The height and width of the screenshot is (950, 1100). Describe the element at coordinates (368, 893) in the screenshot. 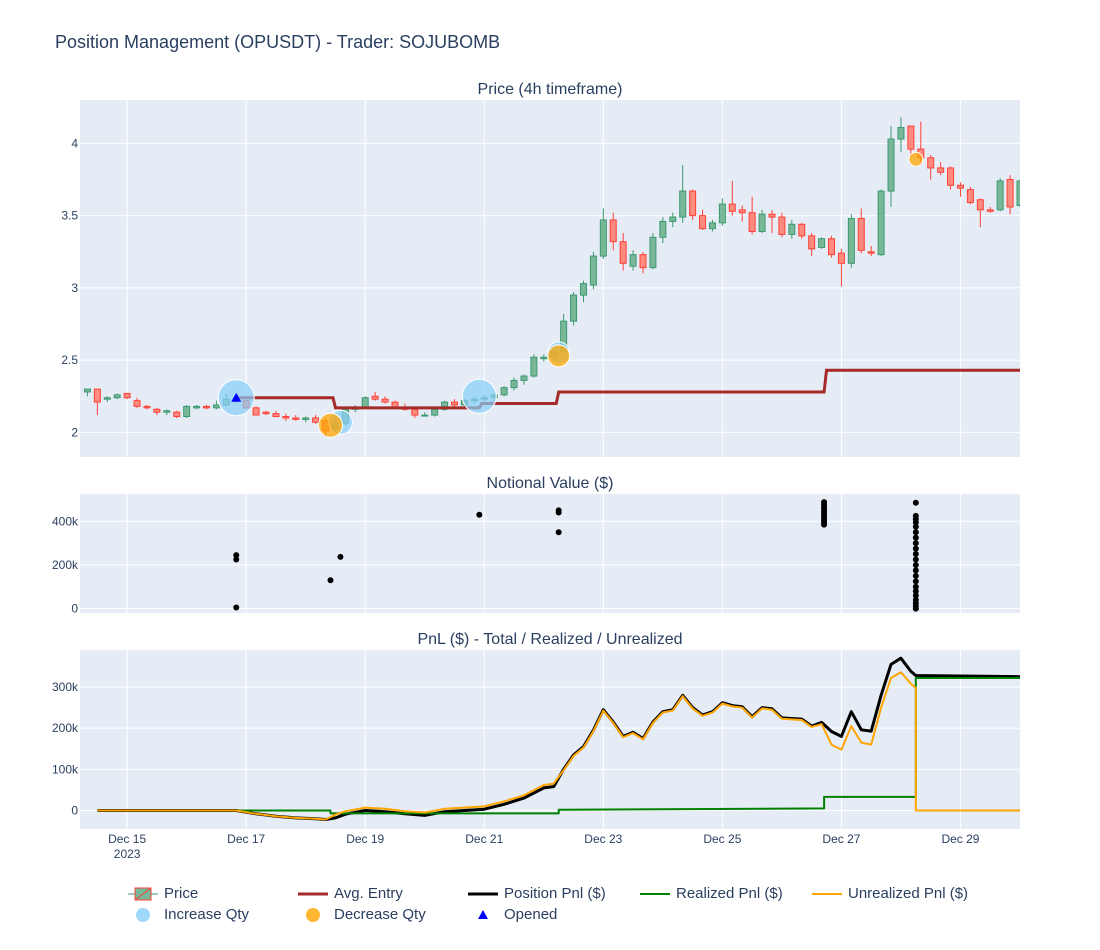

I see `legend-label: Avg. Entry` at that location.